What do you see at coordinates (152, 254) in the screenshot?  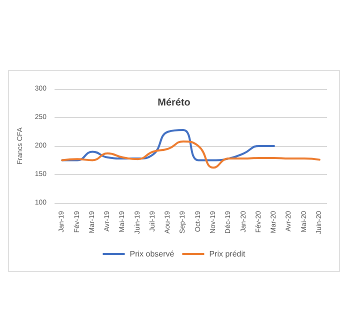 I see `legend-label: Prix observé` at bounding box center [152, 254].